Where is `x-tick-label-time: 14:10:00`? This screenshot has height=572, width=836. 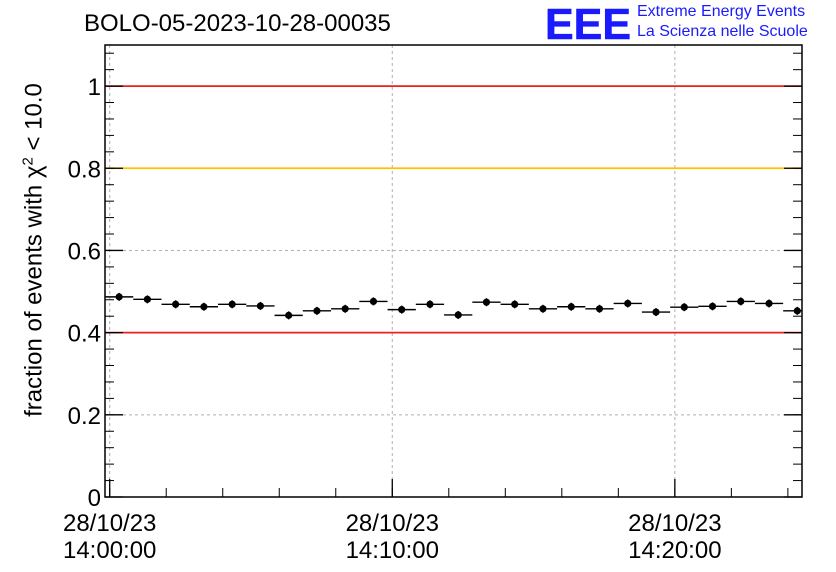 x-tick-label-time: 14:10:00 is located at coordinates (392, 550).